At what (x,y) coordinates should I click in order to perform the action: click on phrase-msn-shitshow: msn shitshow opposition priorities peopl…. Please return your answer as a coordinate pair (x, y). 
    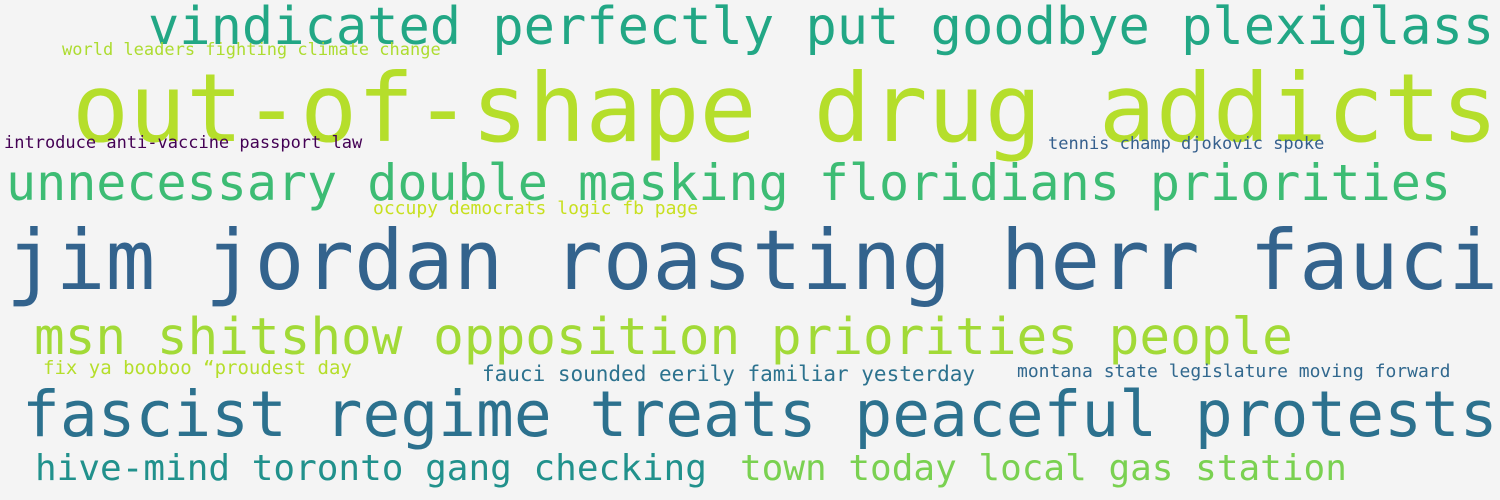
    Looking at the image, I should click on (663, 337).